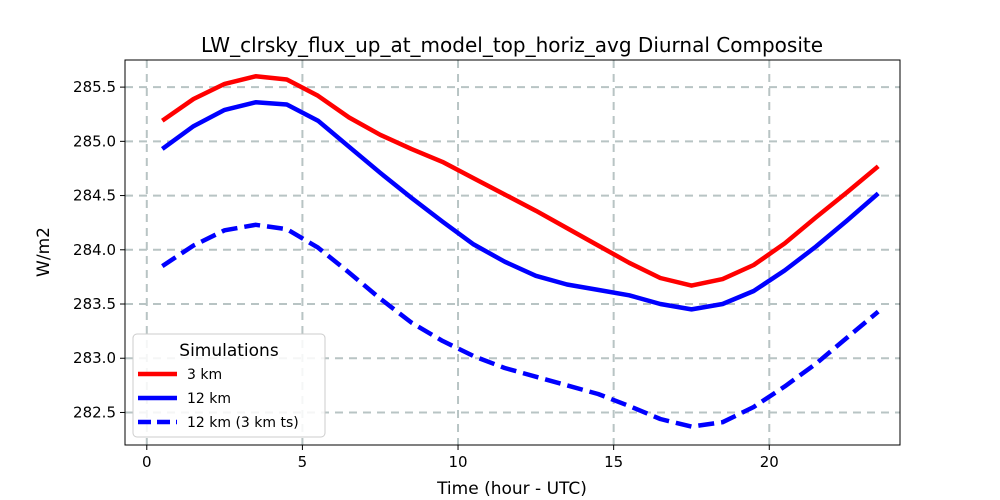 This screenshot has height=500, width=1000. I want to click on y-tick-label: 285.0, so click(94, 141).